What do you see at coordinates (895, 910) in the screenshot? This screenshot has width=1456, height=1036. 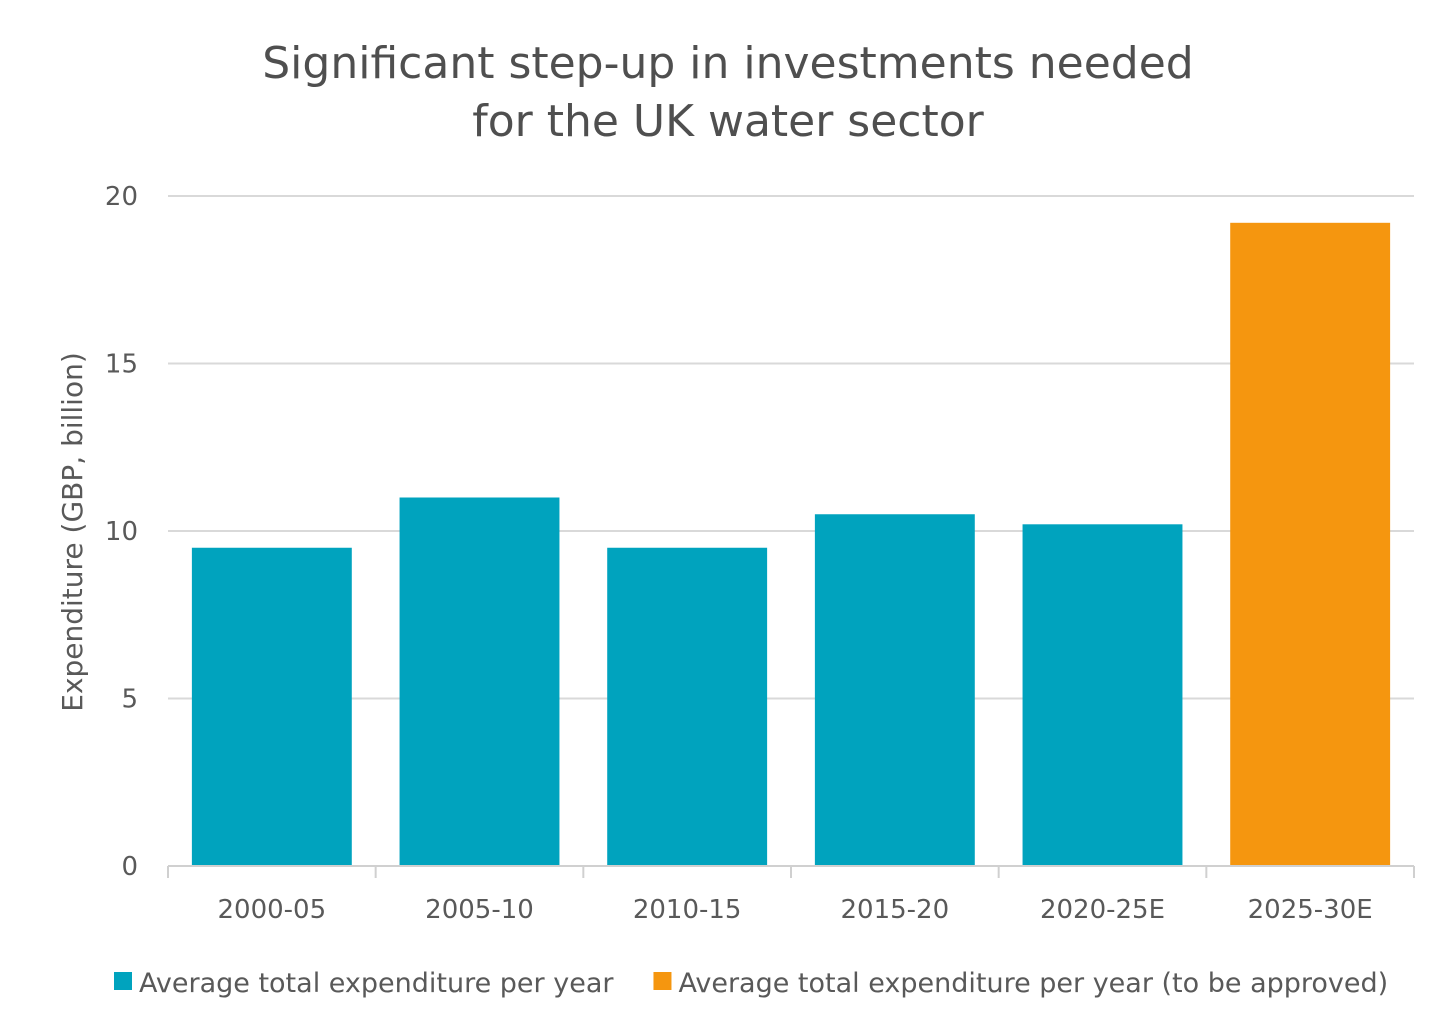 I see `x-tick-label: 2015-20` at bounding box center [895, 910].